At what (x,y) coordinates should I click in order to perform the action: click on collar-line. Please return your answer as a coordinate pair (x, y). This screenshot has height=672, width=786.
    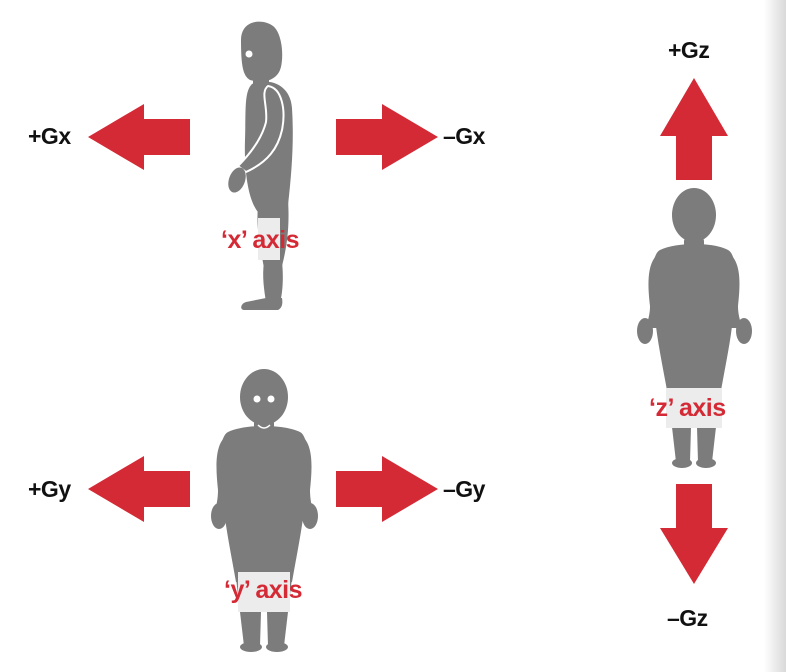
    Looking at the image, I should click on (264, 426).